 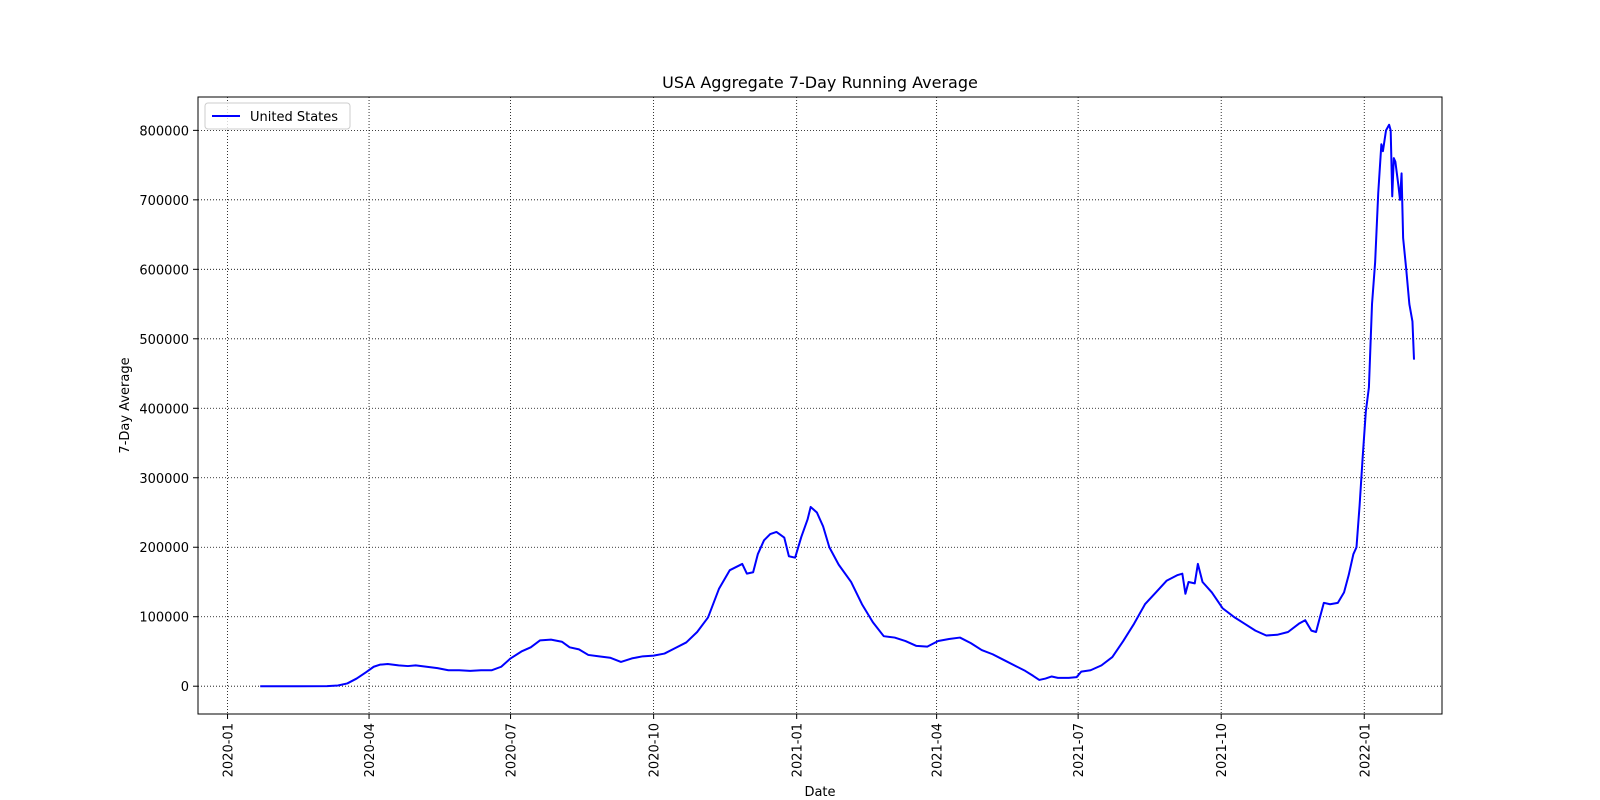 What do you see at coordinates (512, 750) in the screenshot?
I see `x-tick-label: 2020-07` at bounding box center [512, 750].